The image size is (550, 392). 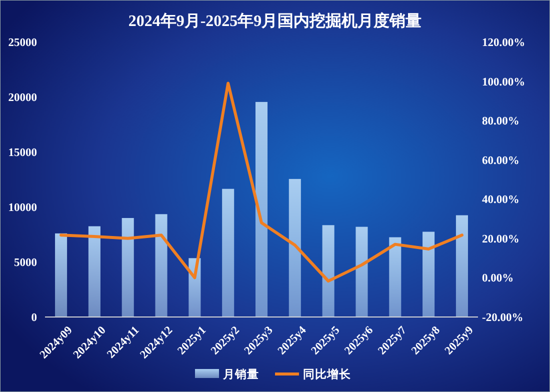 I want to click on y2-tick-label: -20.00%, so click(x=503, y=318).